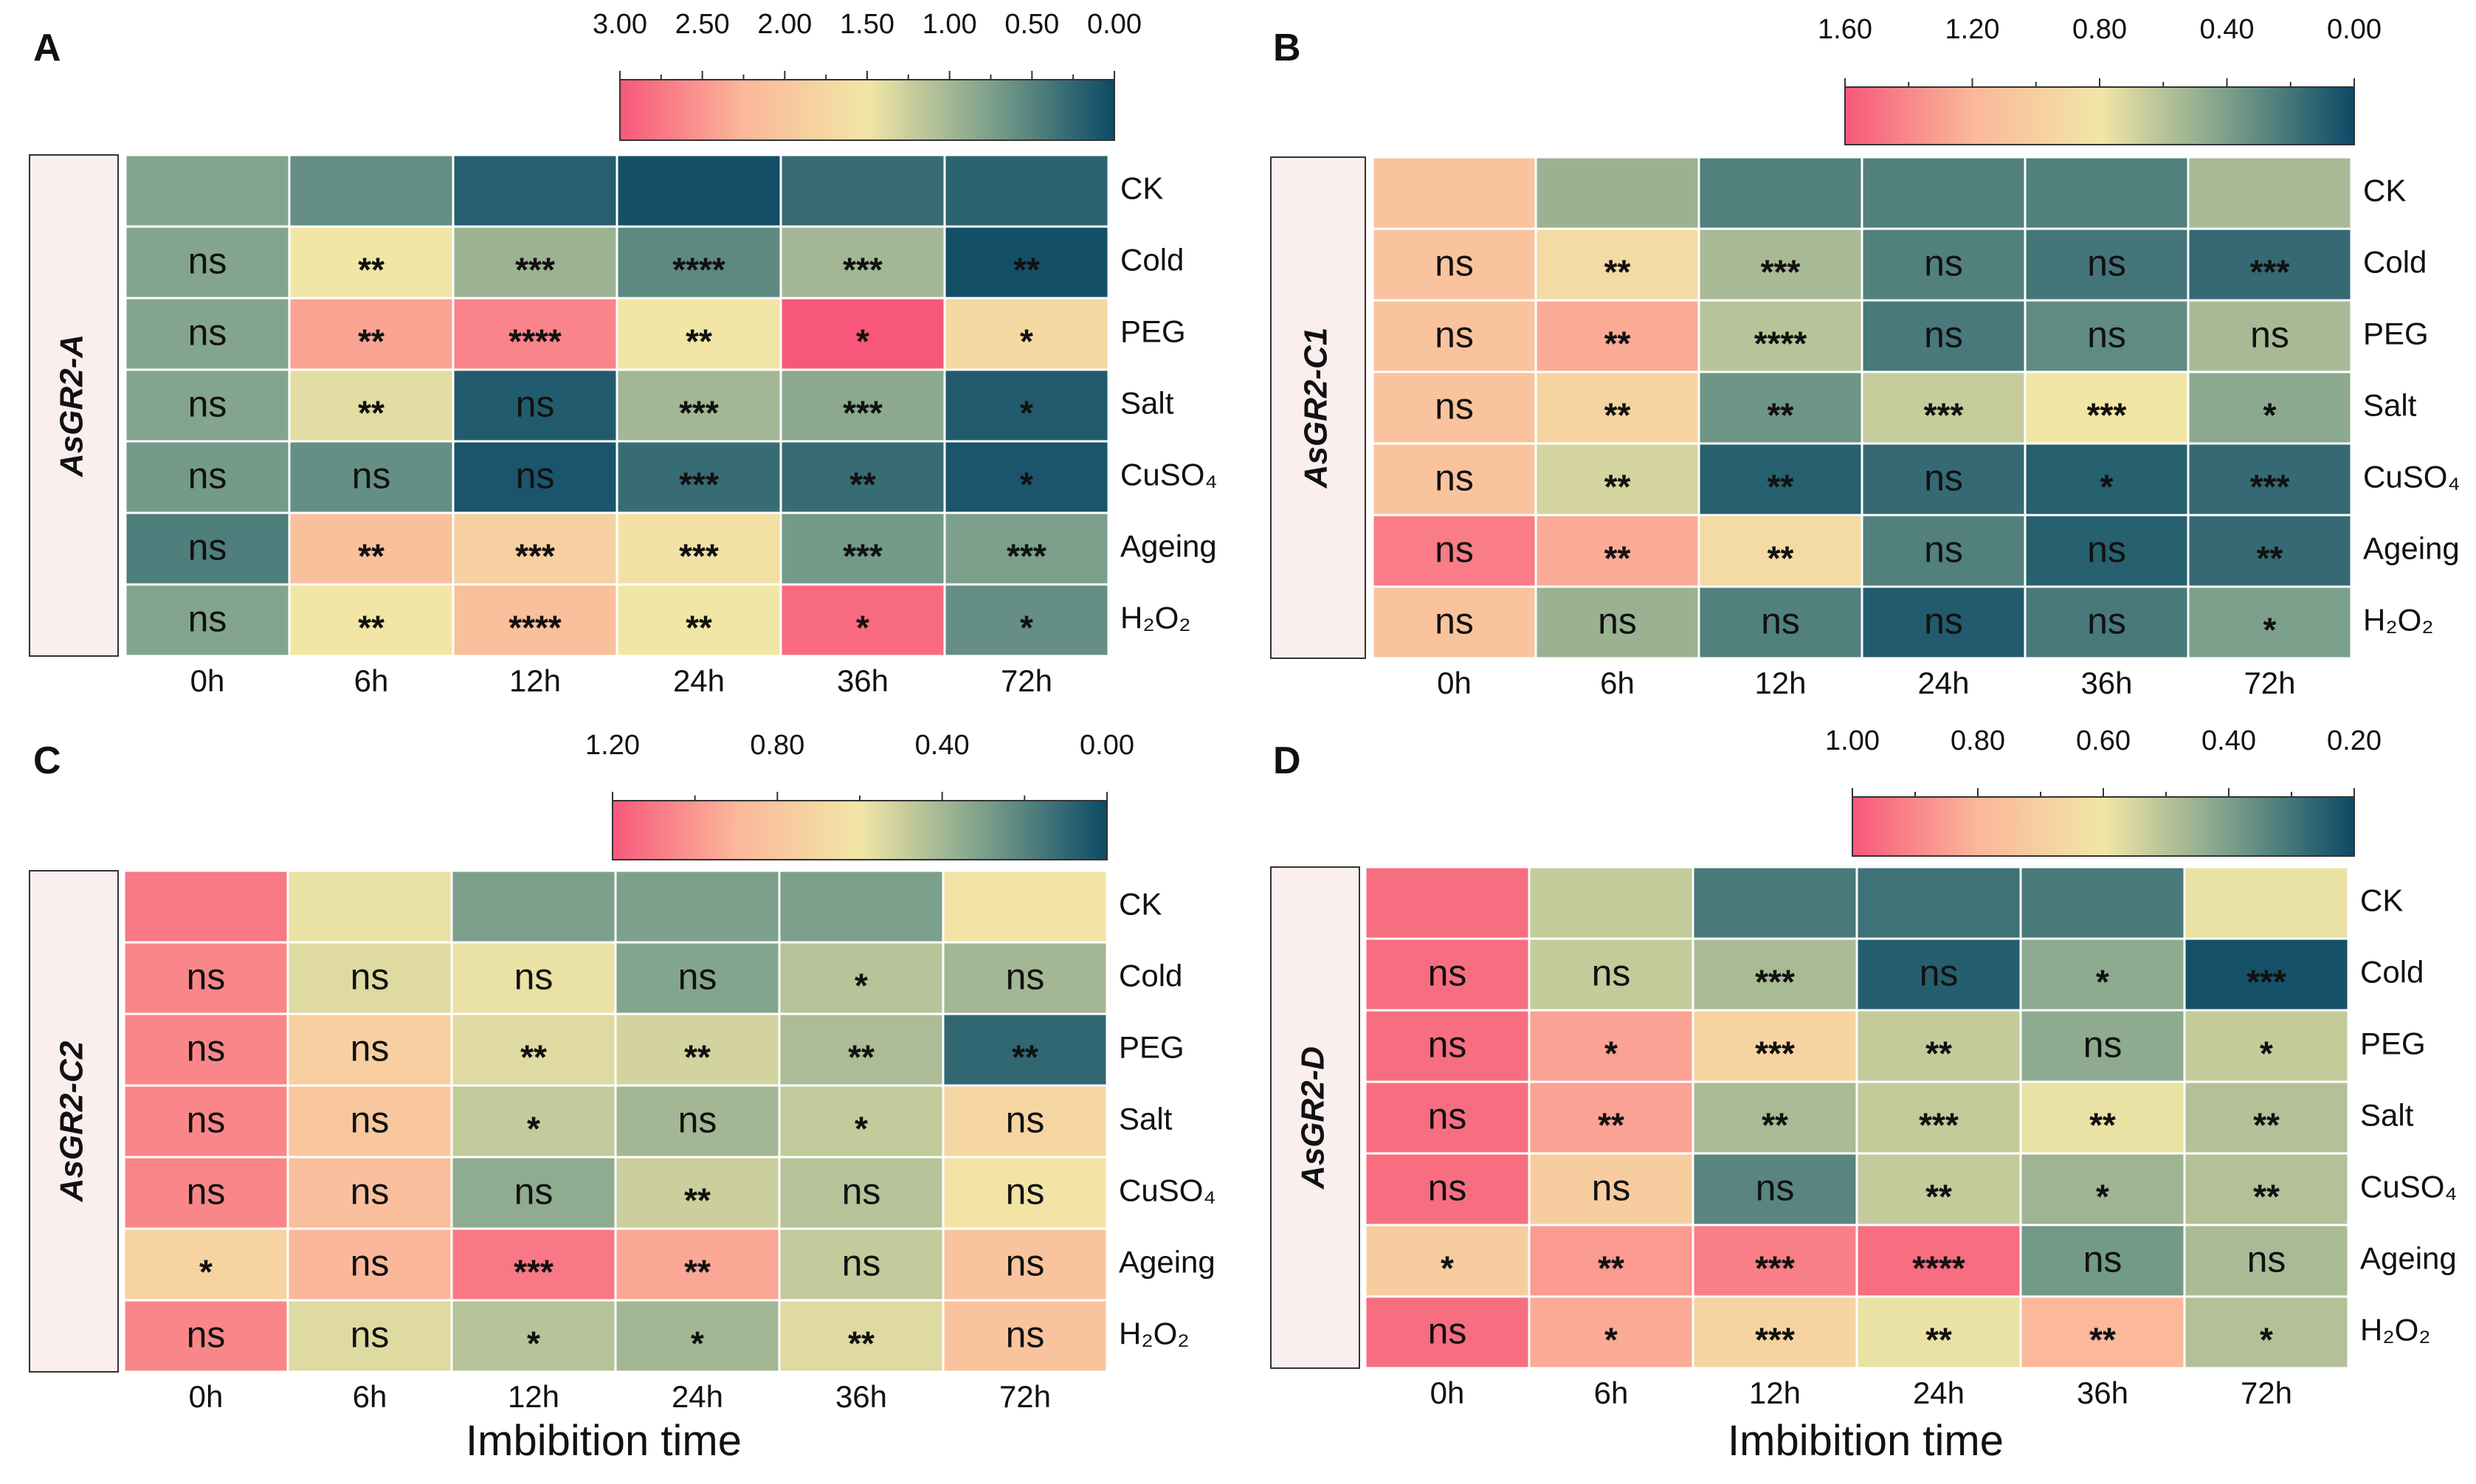 Image resolution: width=2476 pixels, height=1484 pixels. Describe the element at coordinates (1972, 29) in the screenshot. I see `colorbar-tick-label: 1.20` at that location.